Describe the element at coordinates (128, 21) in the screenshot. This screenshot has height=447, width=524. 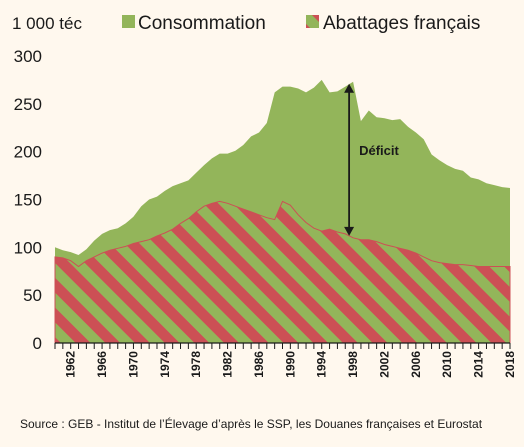
I see `legend-swatch-consommation` at that location.